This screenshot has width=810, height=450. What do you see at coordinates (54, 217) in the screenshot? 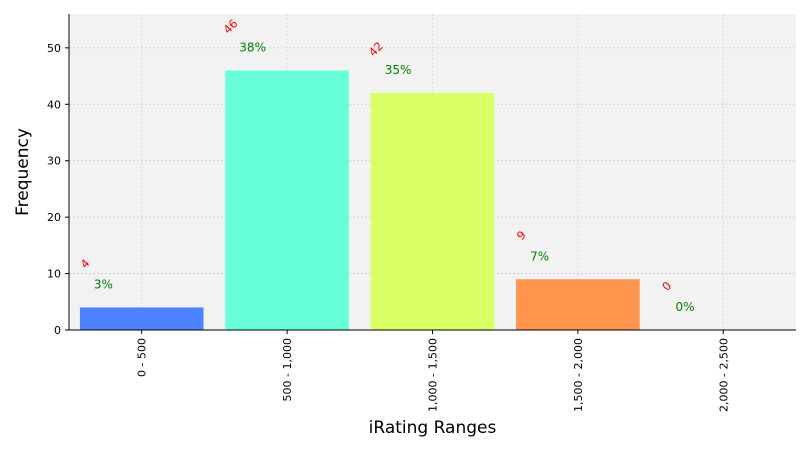
I see `y-tick-label: 20` at bounding box center [54, 217].